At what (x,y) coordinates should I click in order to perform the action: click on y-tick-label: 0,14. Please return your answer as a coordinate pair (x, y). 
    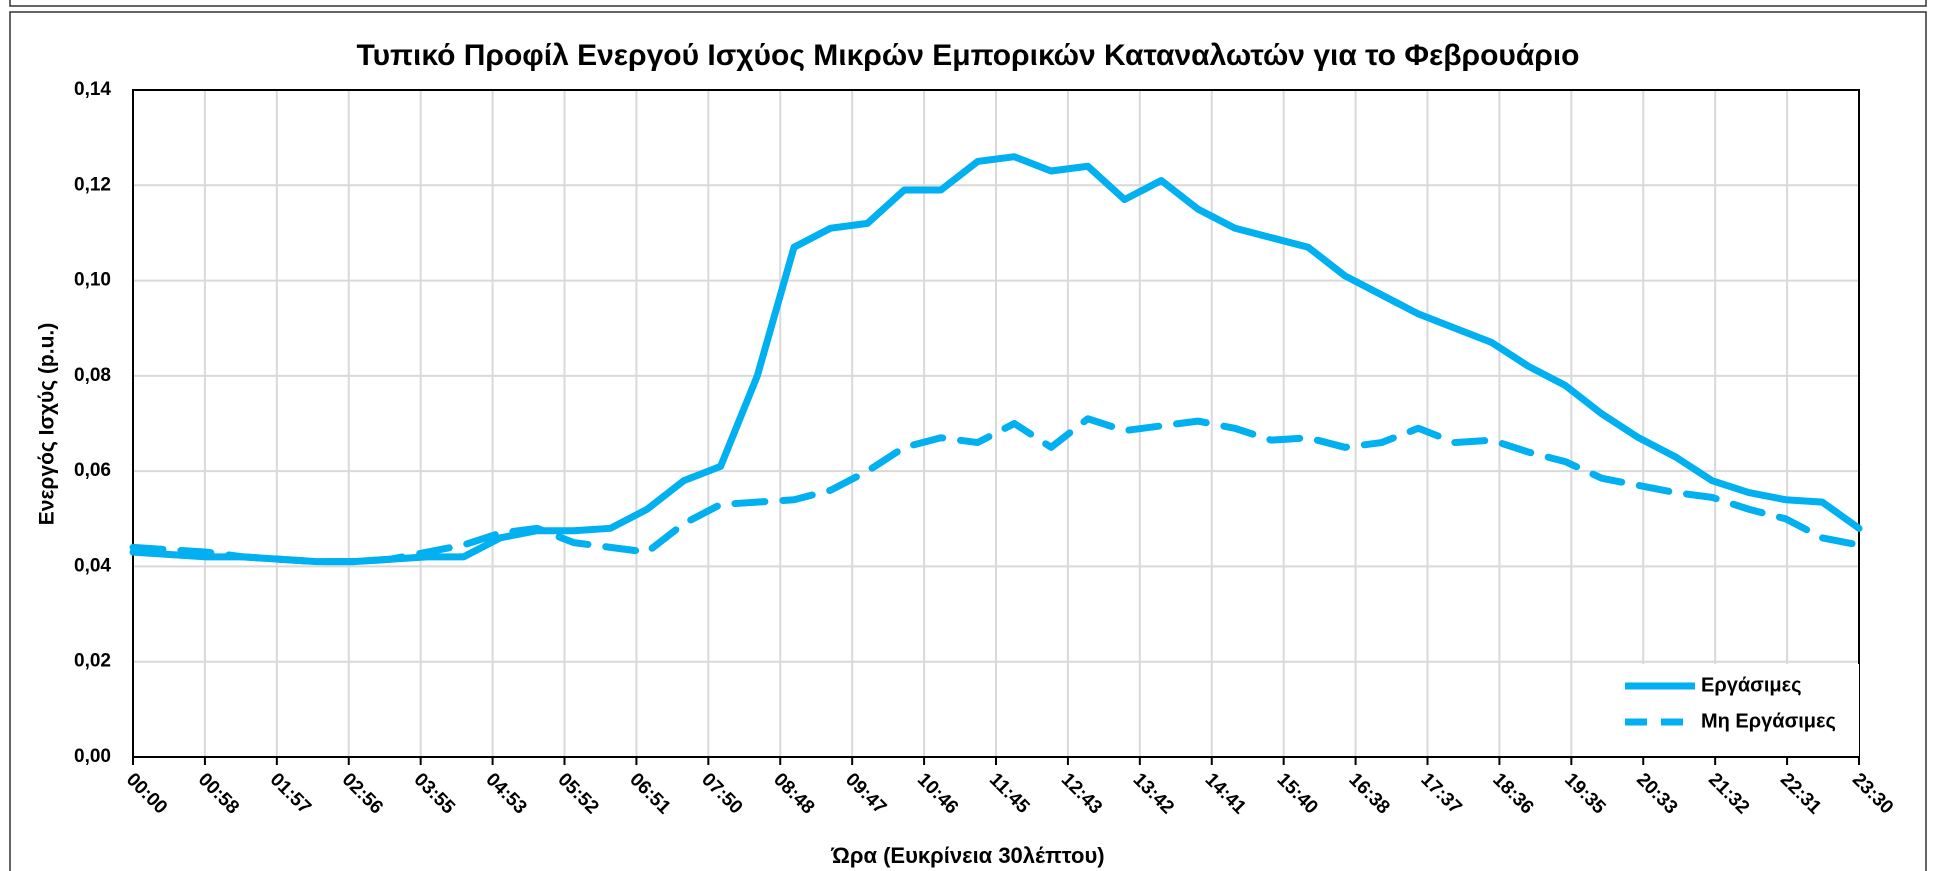
    Looking at the image, I should click on (92, 89).